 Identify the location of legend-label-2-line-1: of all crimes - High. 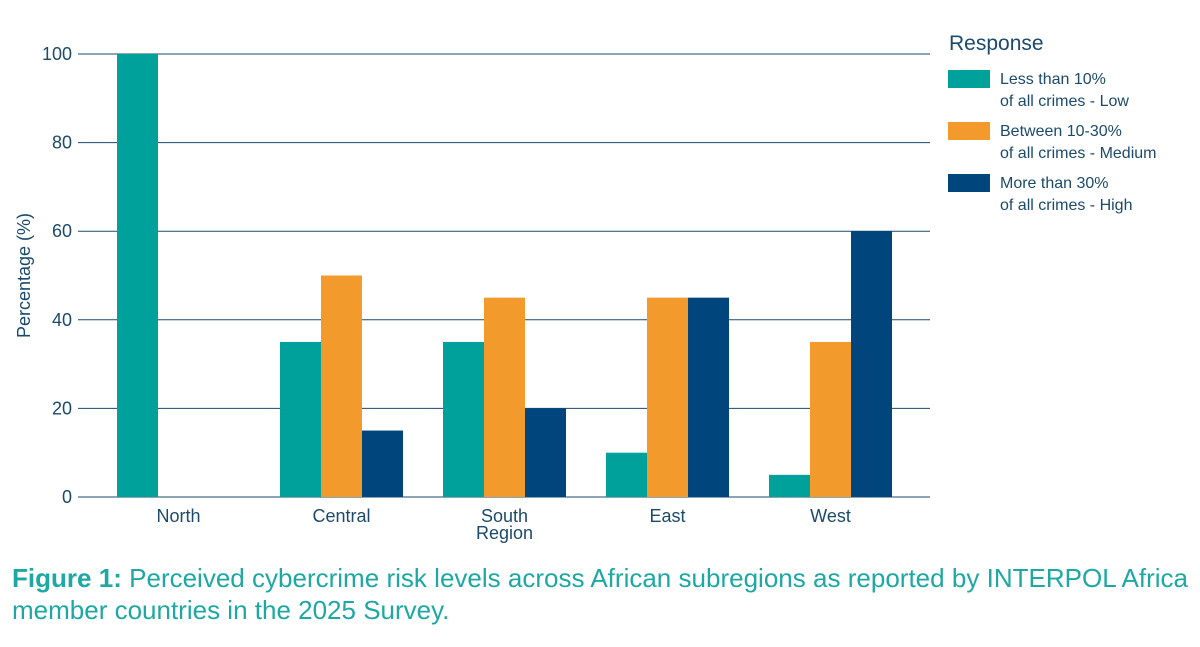
(1066, 205).